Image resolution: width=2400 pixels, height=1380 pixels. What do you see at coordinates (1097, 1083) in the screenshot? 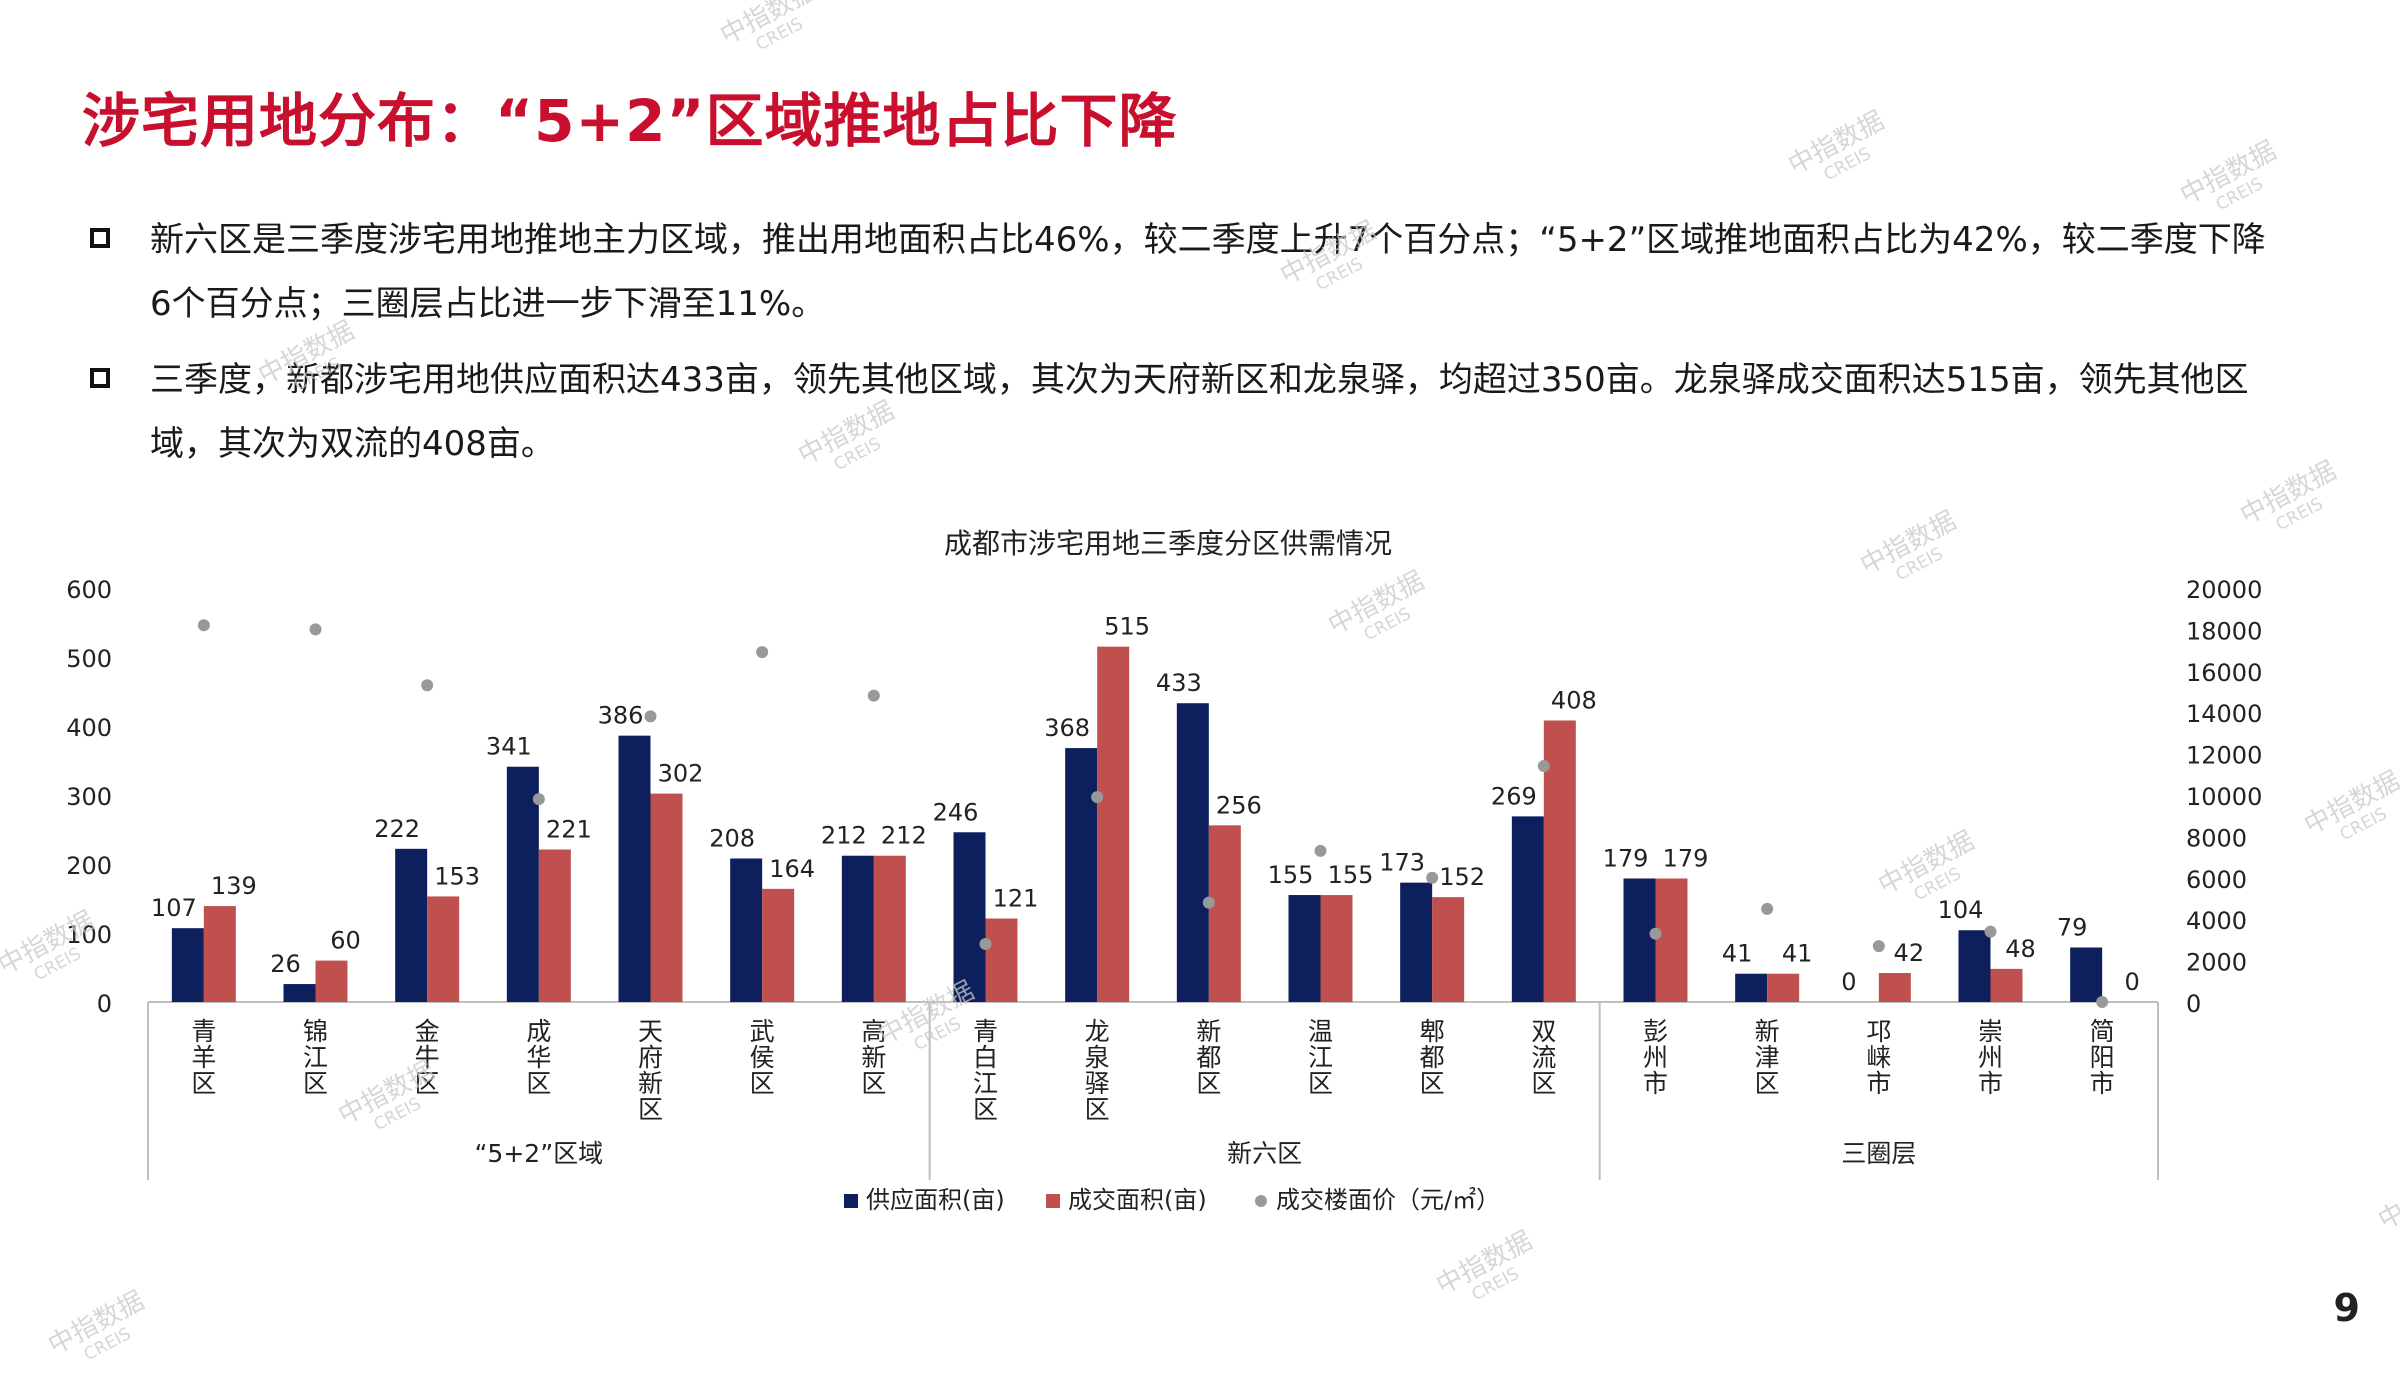
I see `x-category-label-char: 驿` at bounding box center [1097, 1083].